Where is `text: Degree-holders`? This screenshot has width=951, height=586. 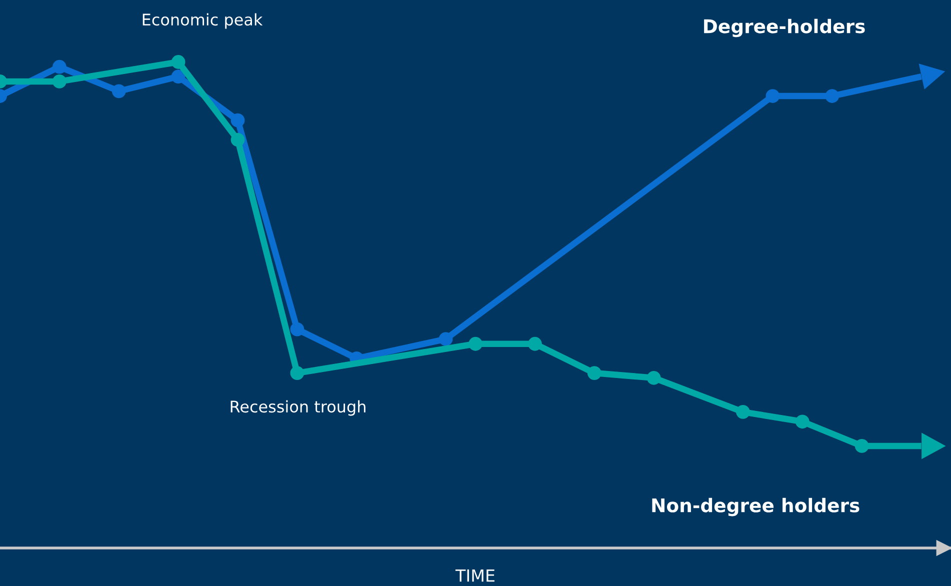 text: Degree-holders is located at coordinates (784, 28).